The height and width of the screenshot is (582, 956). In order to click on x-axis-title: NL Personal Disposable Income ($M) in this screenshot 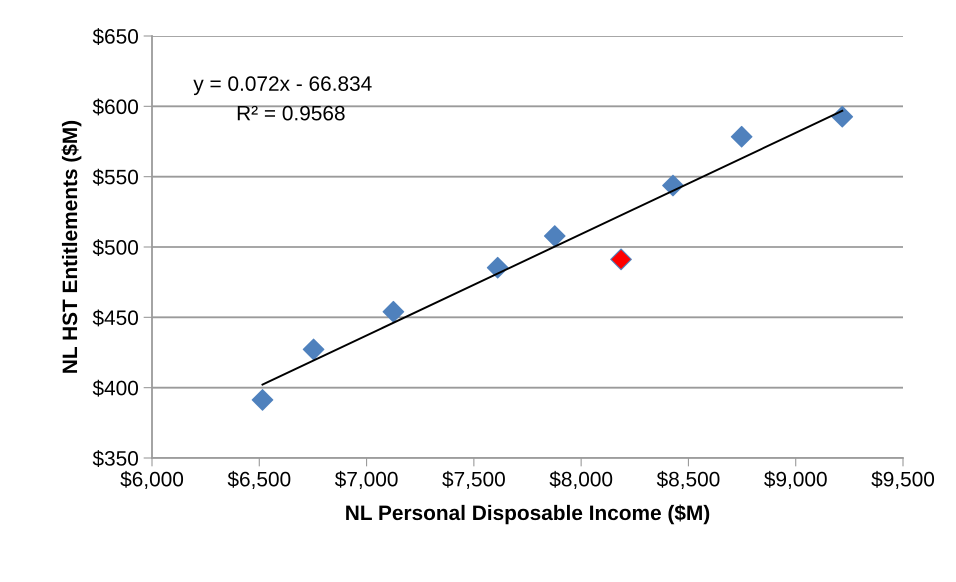, I will do `click(528, 514)`.